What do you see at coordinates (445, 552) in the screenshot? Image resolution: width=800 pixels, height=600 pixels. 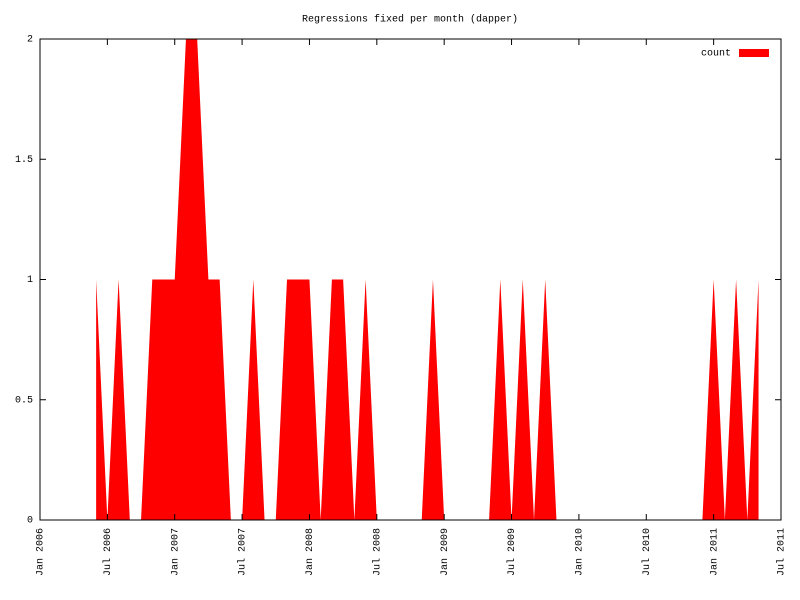 I see `x-tick-label: Jan 2009` at bounding box center [445, 552].